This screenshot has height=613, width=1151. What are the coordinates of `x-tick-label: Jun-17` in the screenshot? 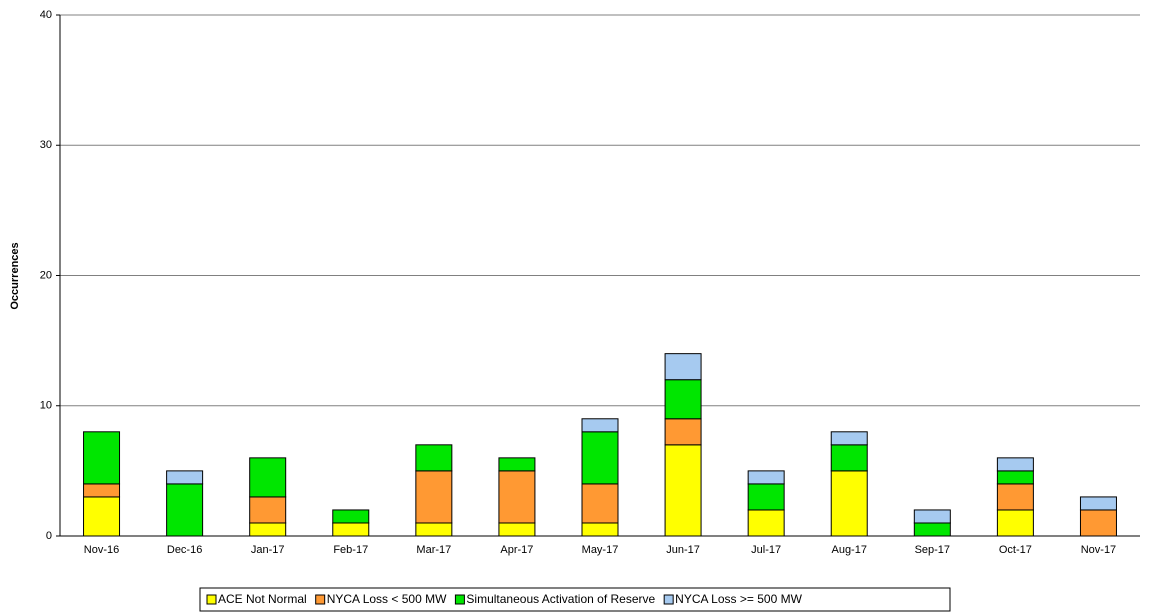 It's located at (683, 550).